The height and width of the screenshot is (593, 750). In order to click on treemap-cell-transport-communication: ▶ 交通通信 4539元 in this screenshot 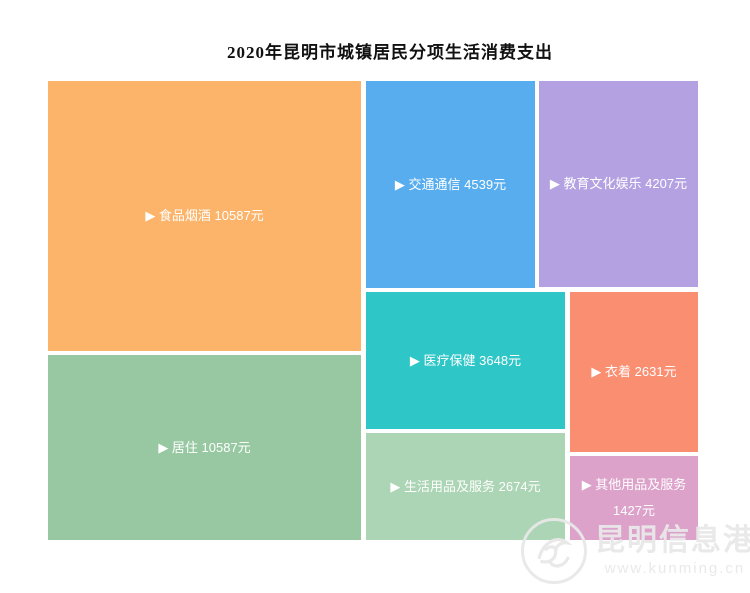, I will do `click(450, 184)`.